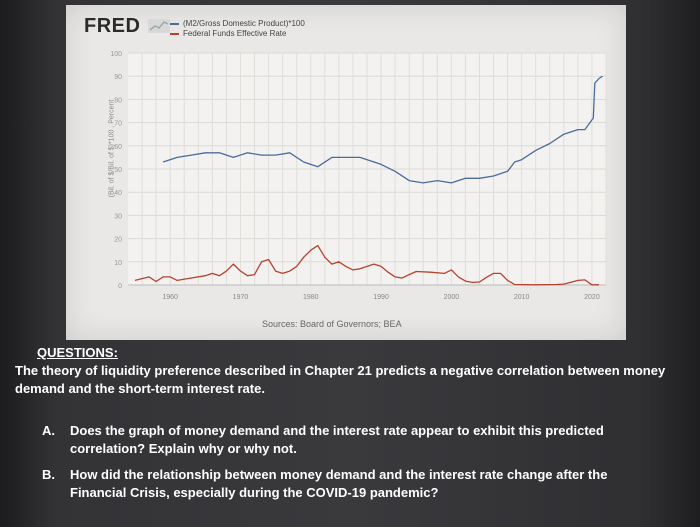  What do you see at coordinates (311, 297) in the screenshot?
I see `x-tick-label: 1980` at bounding box center [311, 297].